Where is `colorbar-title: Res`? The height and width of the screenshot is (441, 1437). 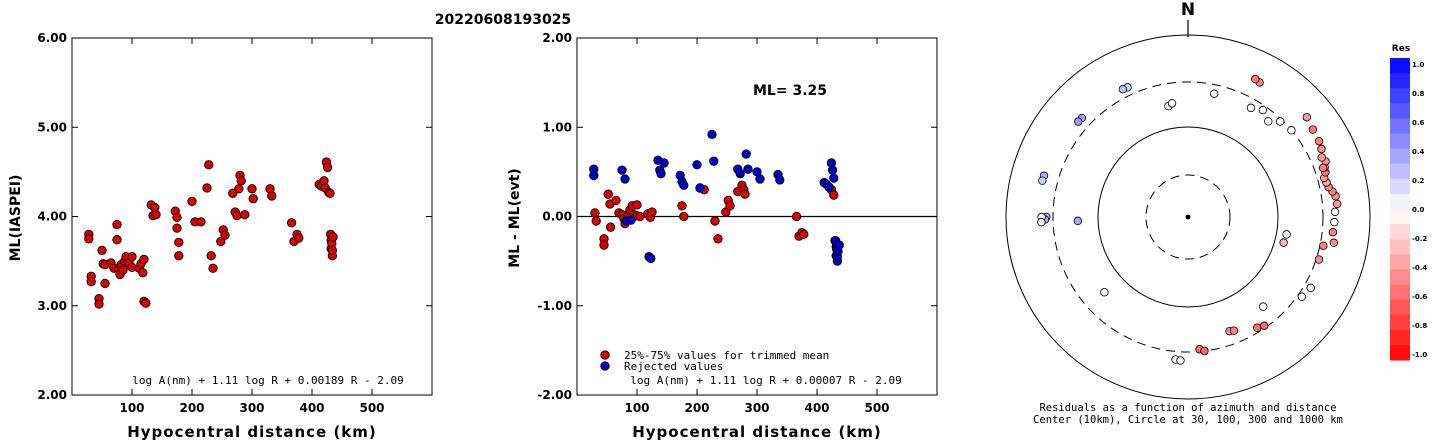
colorbar-title: Res is located at coordinates (1401, 49).